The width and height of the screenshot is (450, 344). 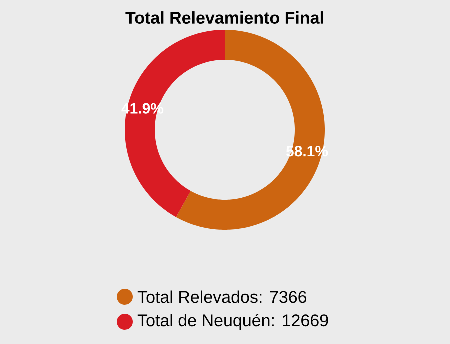 I want to click on chart-title: Total Relevamiento Final, so click(x=225, y=18).